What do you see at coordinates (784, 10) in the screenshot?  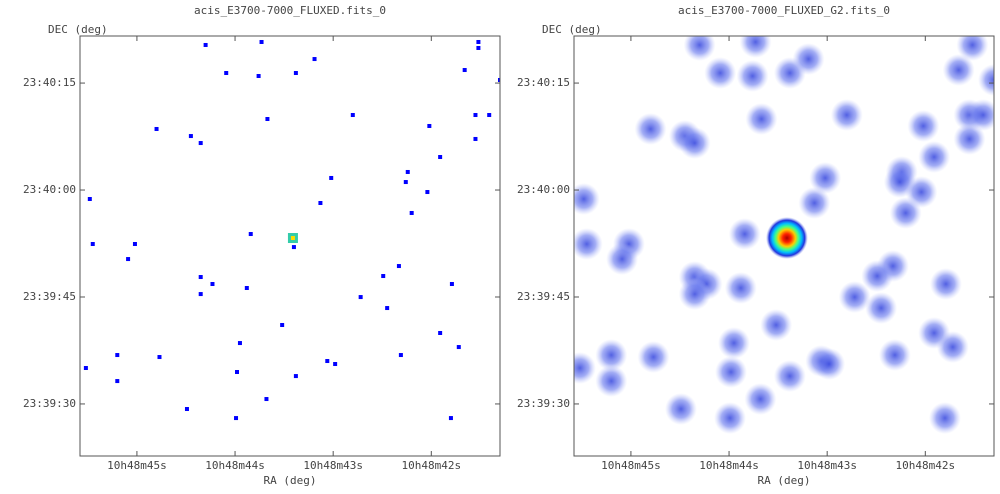 I see `chart-title: acis_E3700-7000_FLUXED_G2.fits_0` at bounding box center [784, 10].